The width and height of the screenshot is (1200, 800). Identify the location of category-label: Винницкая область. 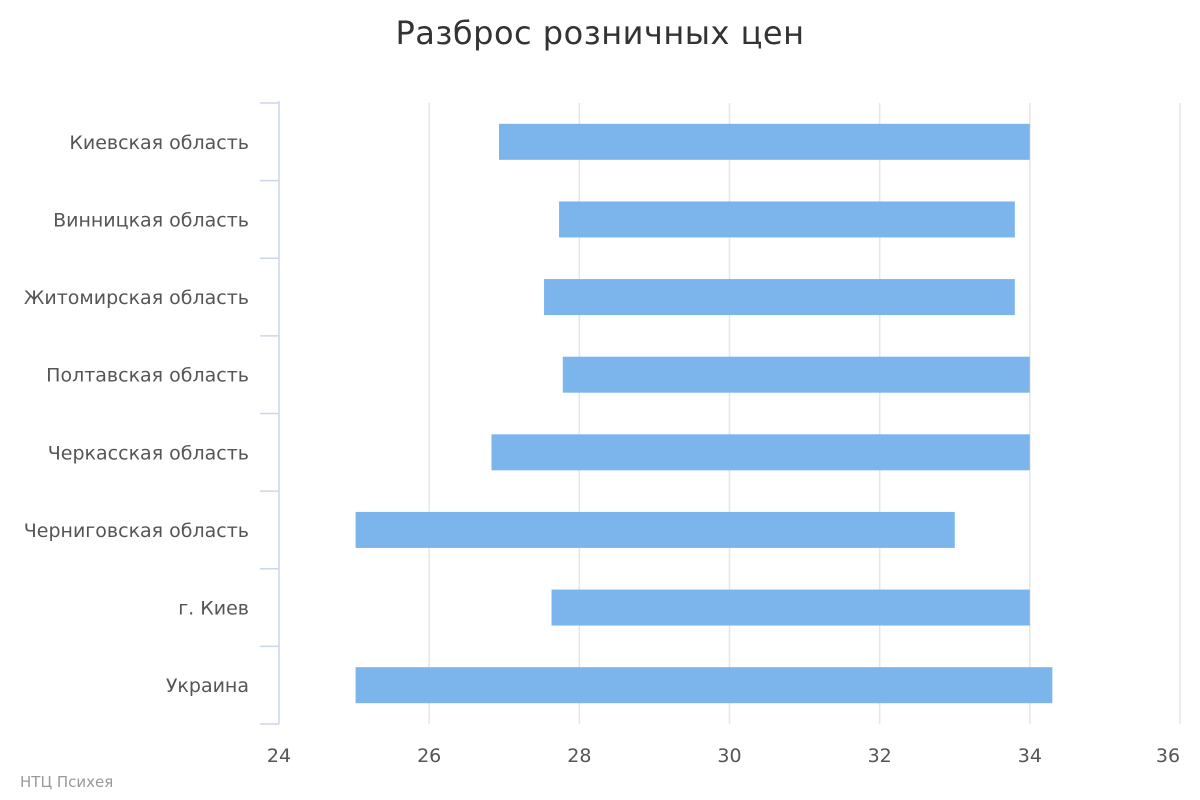
(151, 220).